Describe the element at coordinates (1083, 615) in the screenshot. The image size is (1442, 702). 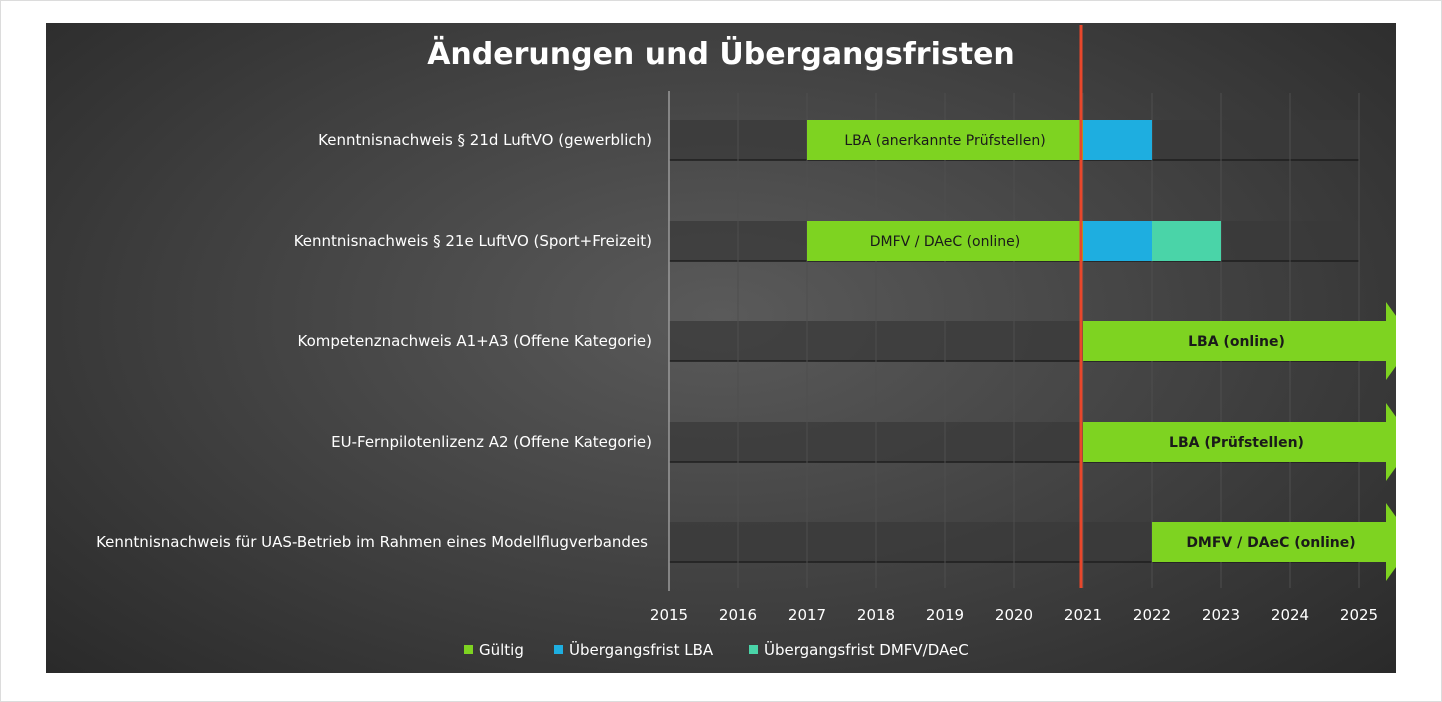
I see `x-tick-label: 2021` at that location.